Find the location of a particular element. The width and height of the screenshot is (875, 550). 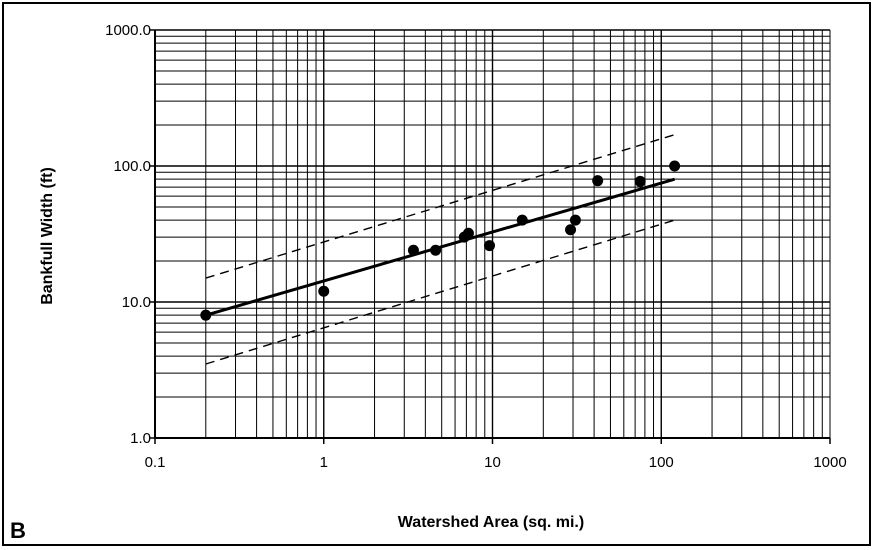

x-tick-label: 1 is located at coordinates (324, 462).